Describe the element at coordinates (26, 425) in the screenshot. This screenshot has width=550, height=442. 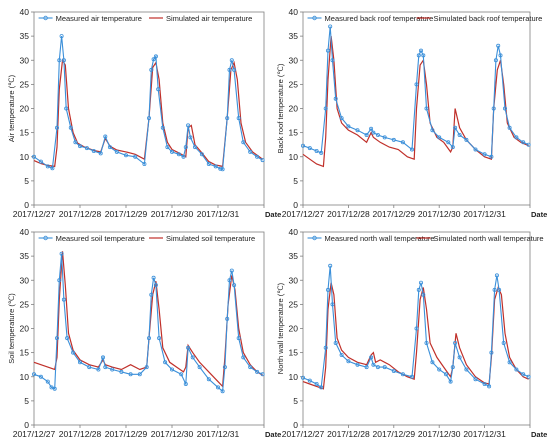
I see `y-tick-label: 0` at that location.